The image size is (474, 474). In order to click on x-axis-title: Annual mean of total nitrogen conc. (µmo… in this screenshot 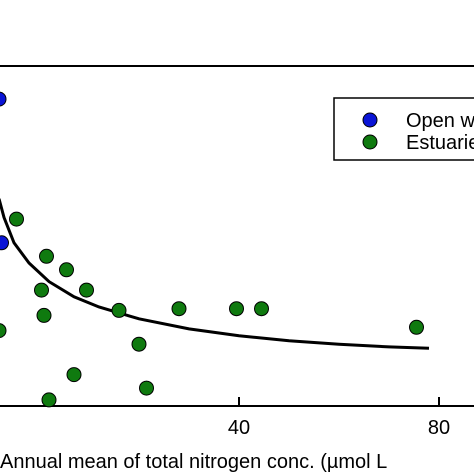, I will do `click(193, 462)`.